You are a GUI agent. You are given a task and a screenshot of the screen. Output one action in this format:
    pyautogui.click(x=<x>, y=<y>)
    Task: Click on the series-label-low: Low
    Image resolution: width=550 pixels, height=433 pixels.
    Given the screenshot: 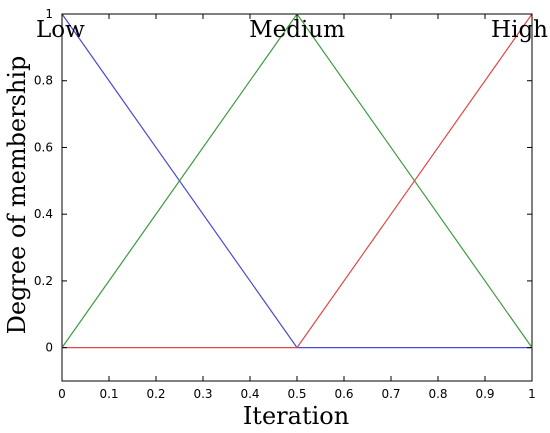 What is the action you would take?
    pyautogui.click(x=60, y=30)
    